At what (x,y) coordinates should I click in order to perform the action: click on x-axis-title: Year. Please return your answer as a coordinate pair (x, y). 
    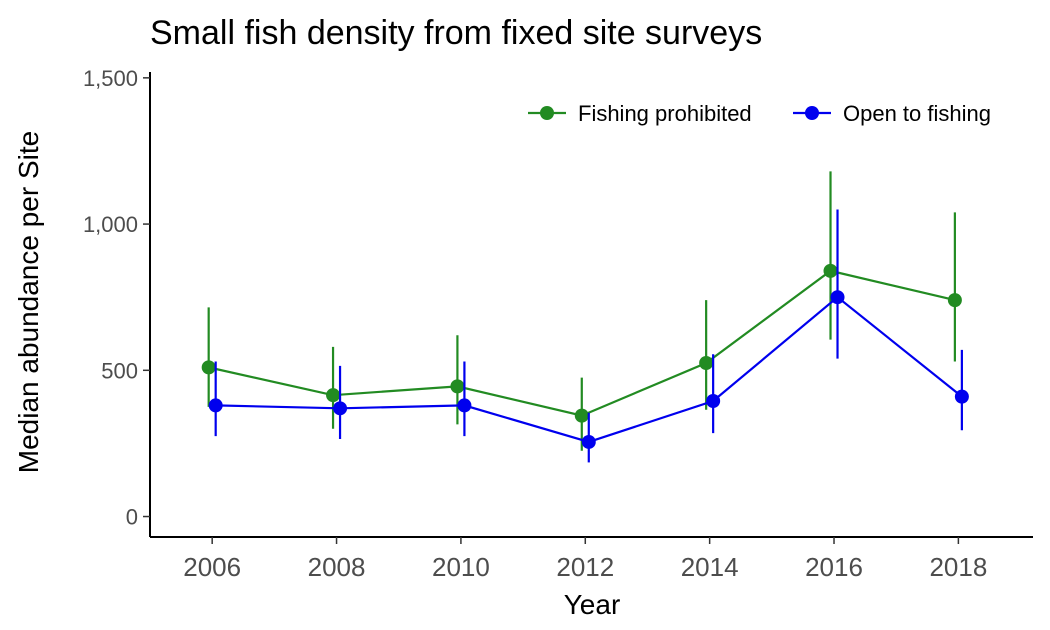
    Looking at the image, I should click on (592, 604).